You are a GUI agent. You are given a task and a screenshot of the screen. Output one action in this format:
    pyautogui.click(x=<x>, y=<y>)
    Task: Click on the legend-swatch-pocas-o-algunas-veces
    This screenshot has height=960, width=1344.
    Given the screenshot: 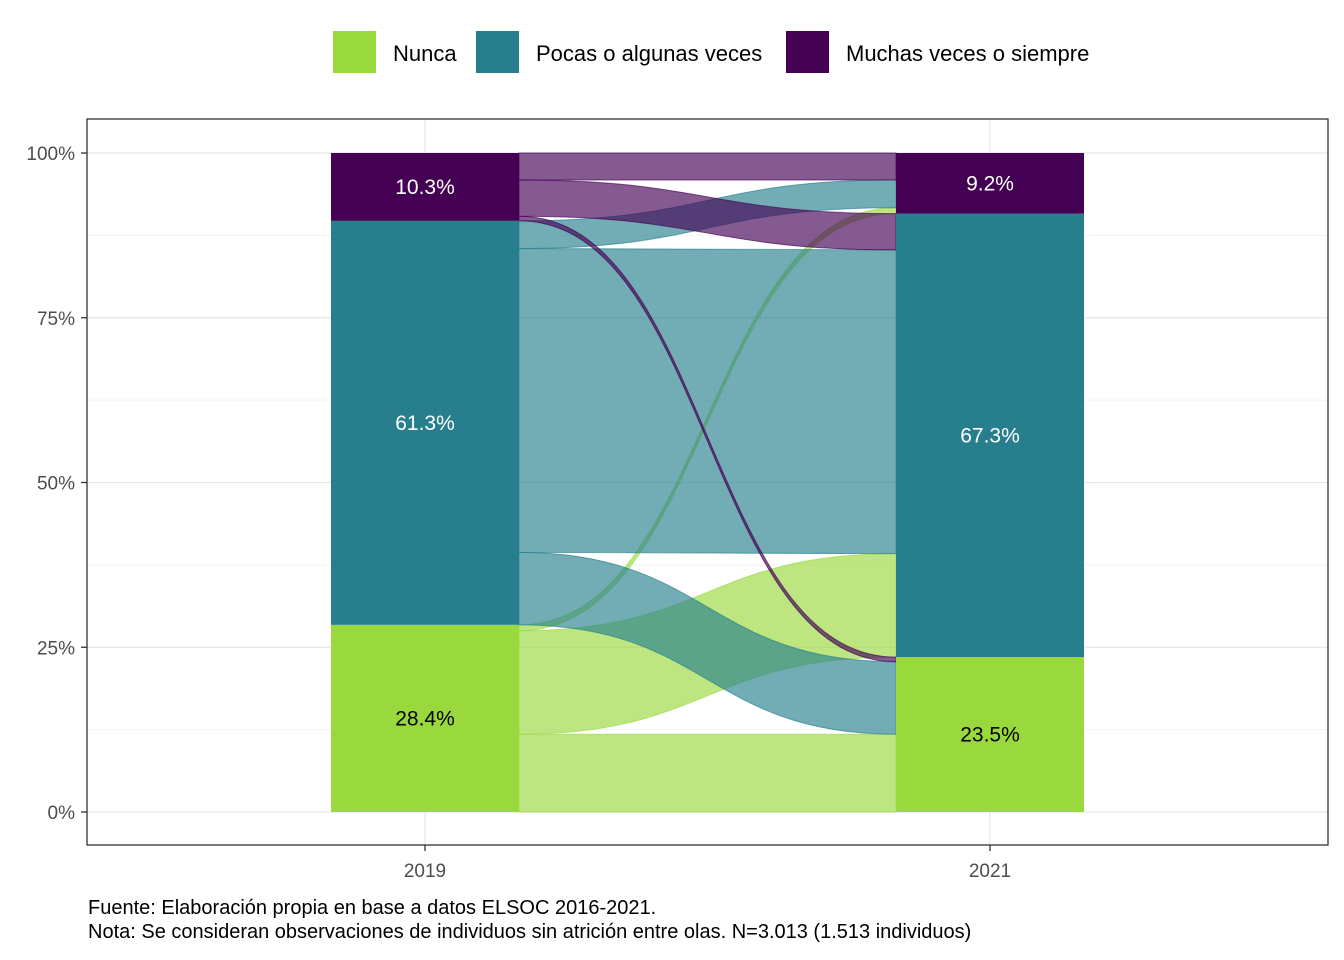 What is the action you would take?
    pyautogui.click(x=497, y=52)
    